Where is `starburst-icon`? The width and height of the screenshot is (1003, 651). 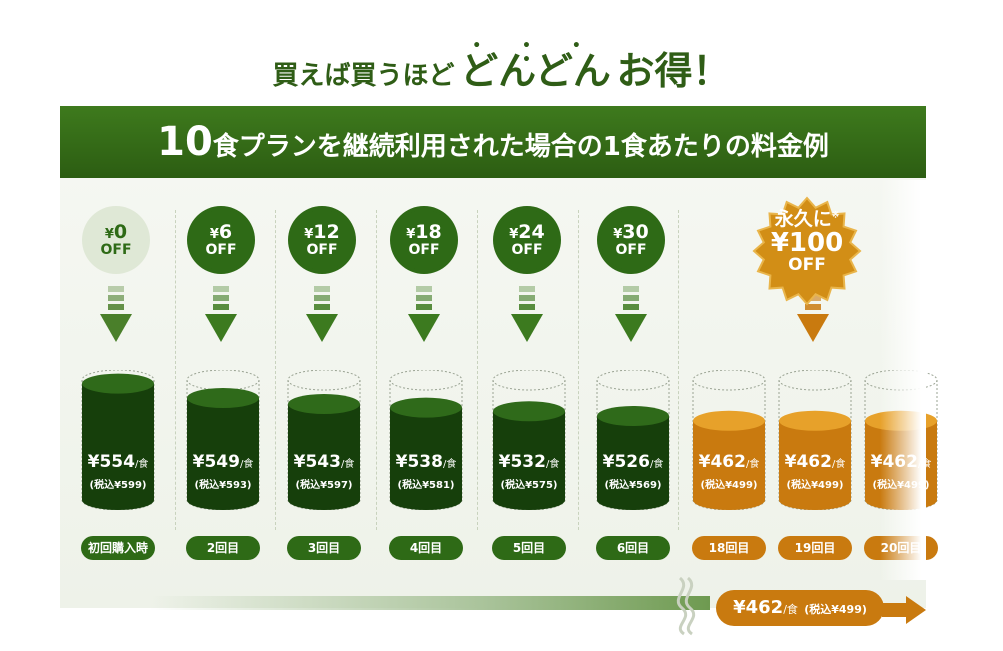 starburst-icon is located at coordinates (807, 251).